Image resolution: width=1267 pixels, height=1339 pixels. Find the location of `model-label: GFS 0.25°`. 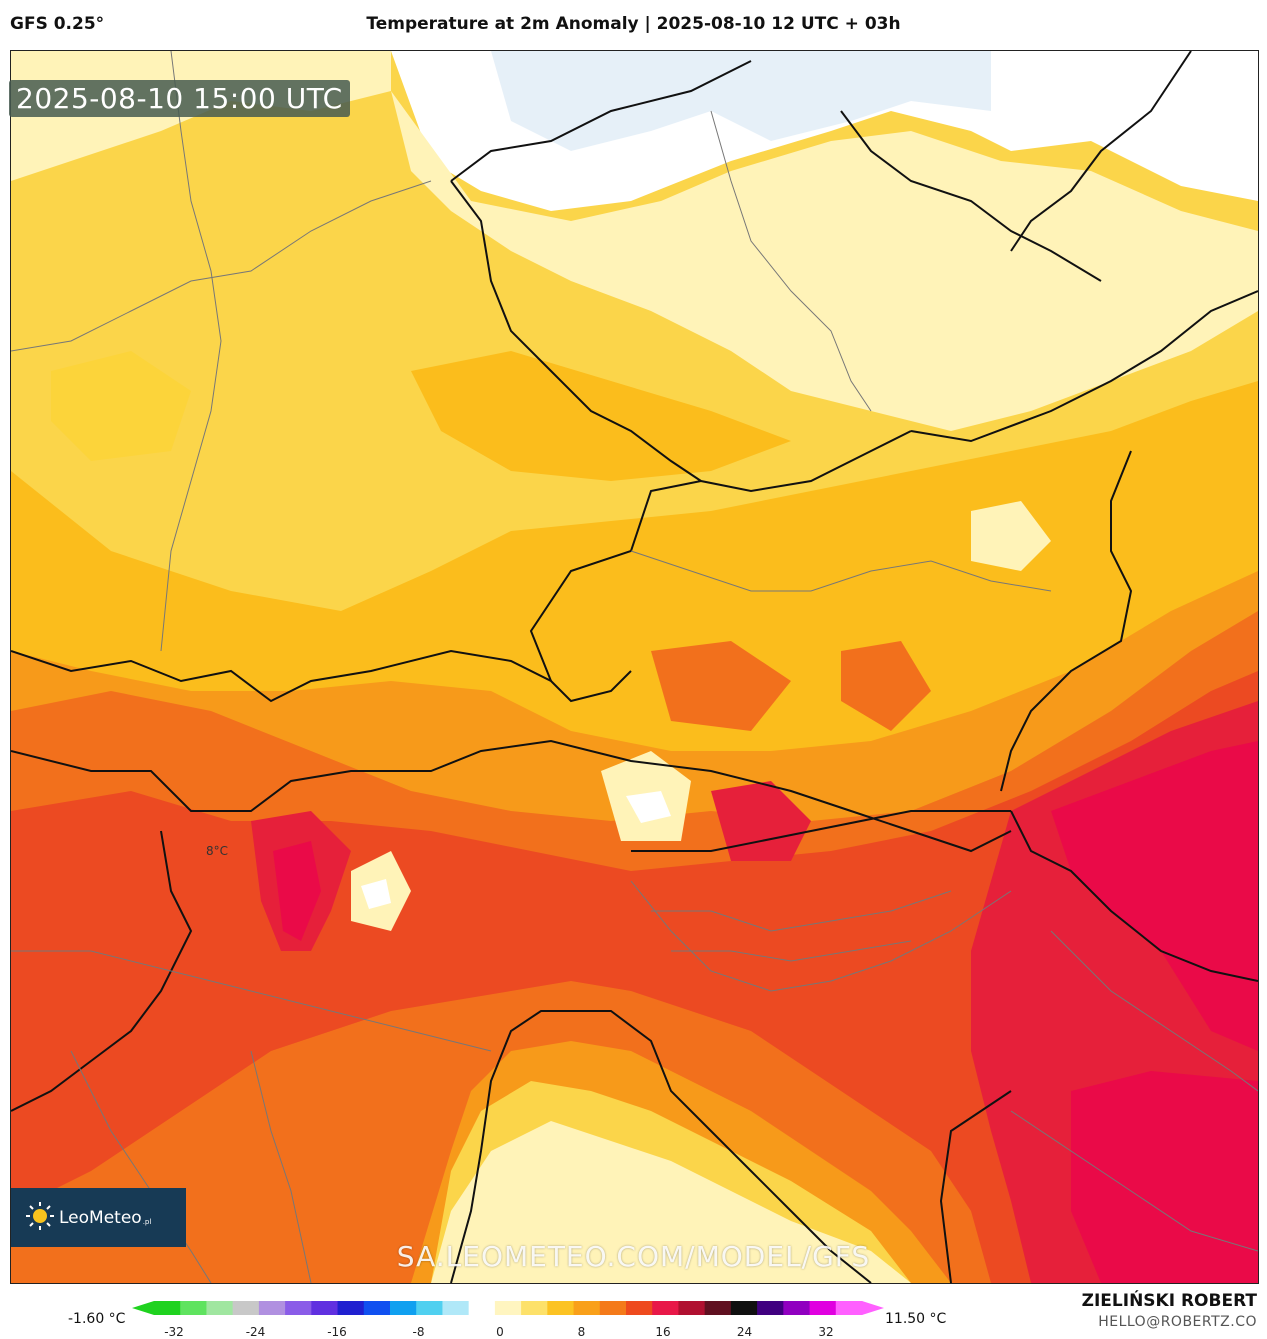

model-label: GFS 0.25° is located at coordinates (57, 24).